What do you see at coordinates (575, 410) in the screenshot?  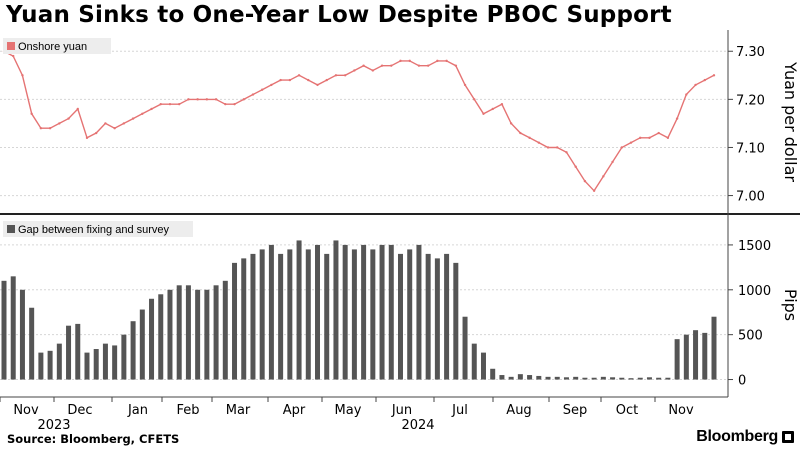 I see `x-month-label: Sep` at bounding box center [575, 410].